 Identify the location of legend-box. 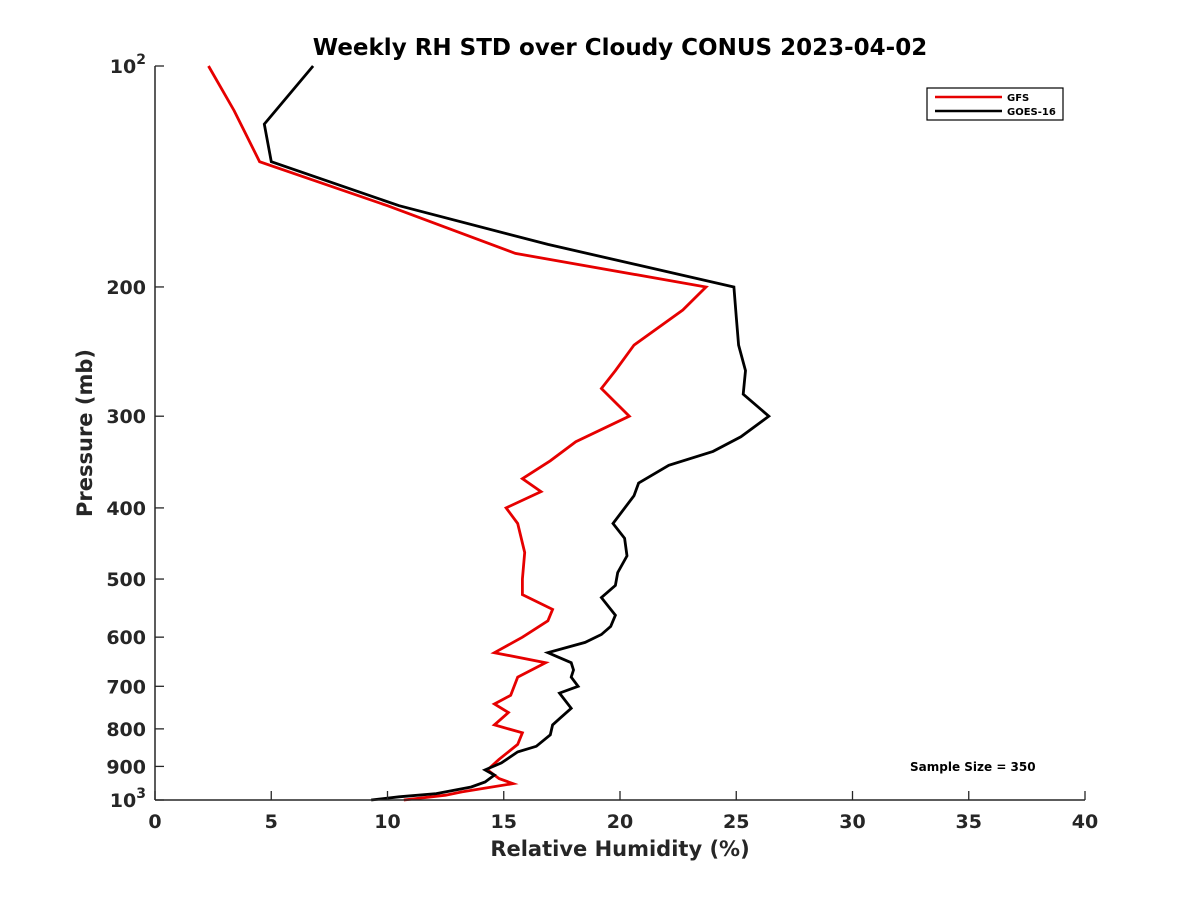
(995, 104).